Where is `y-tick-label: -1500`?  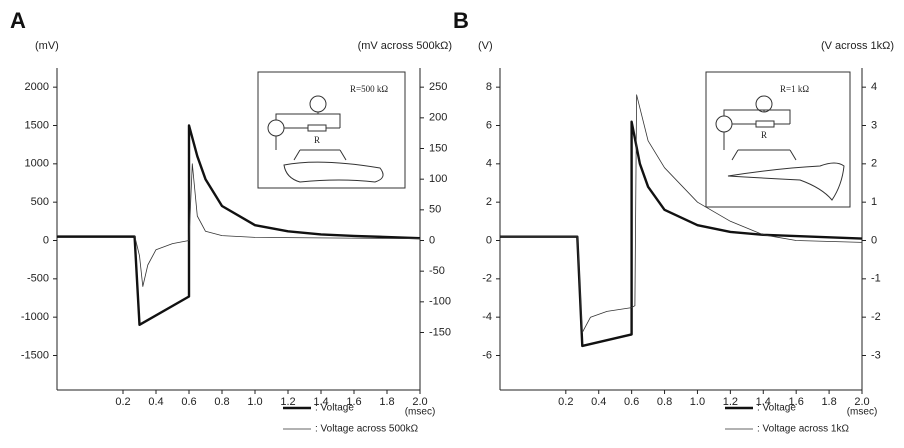
y-tick-label: -1500 is located at coordinates (35, 355).